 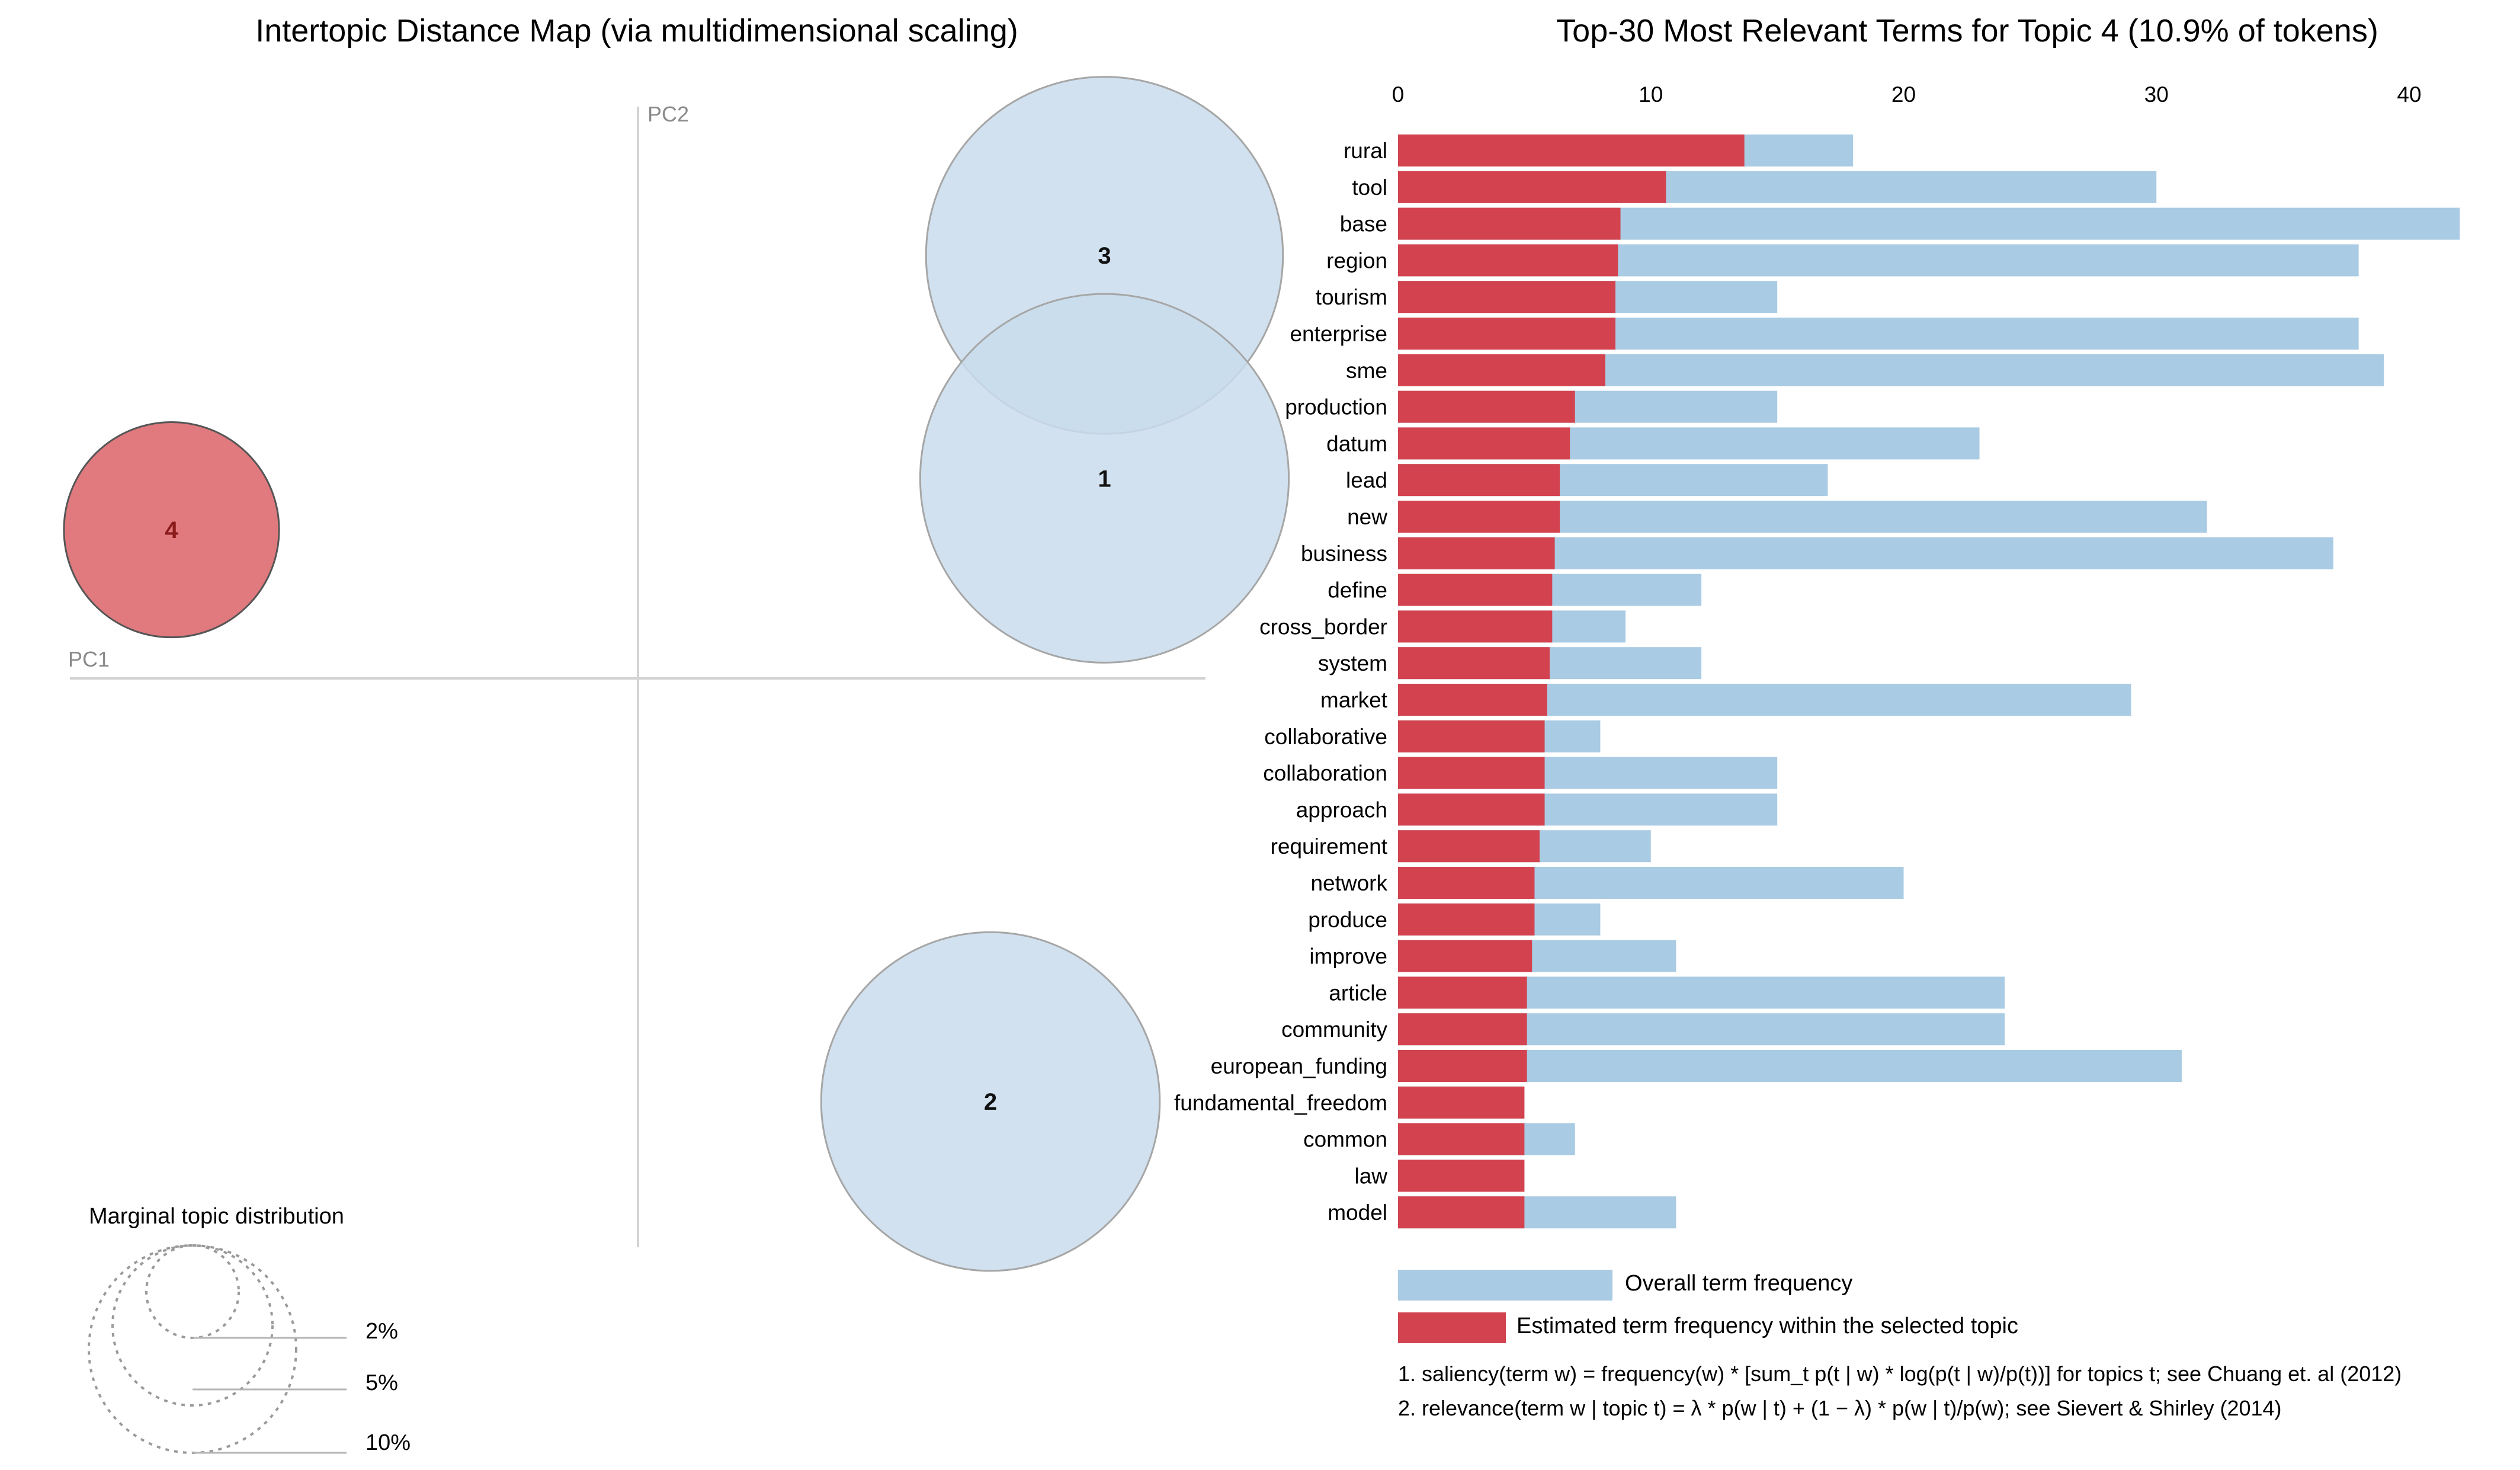 I want to click on bar-topic-law, so click(x=1461, y=1176).